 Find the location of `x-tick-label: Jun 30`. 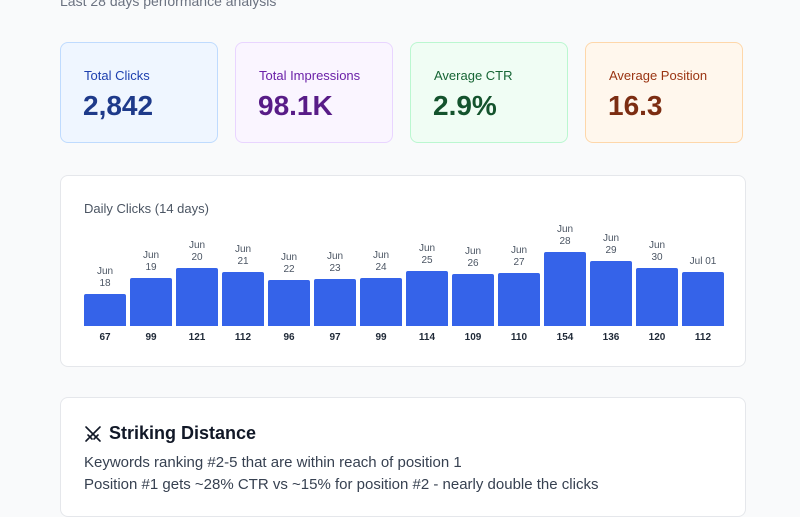

x-tick-label: Jun 30 is located at coordinates (657, 252).